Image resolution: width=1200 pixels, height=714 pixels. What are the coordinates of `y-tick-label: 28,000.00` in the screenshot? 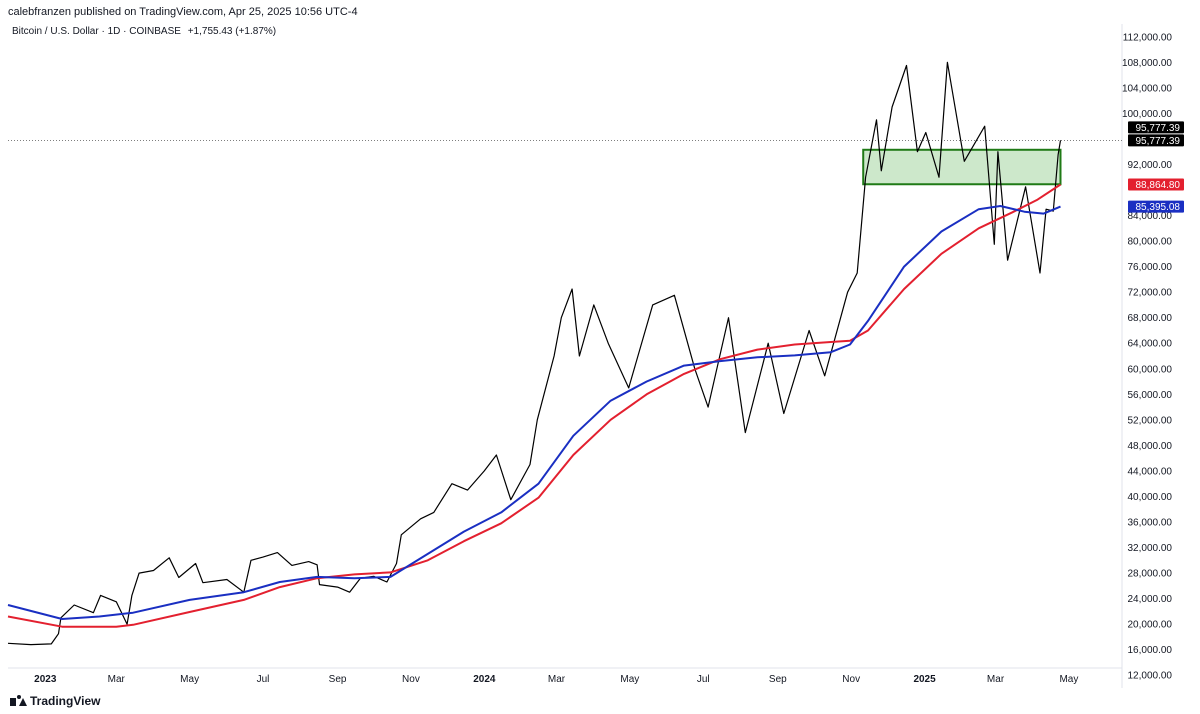 It's located at (1150, 574).